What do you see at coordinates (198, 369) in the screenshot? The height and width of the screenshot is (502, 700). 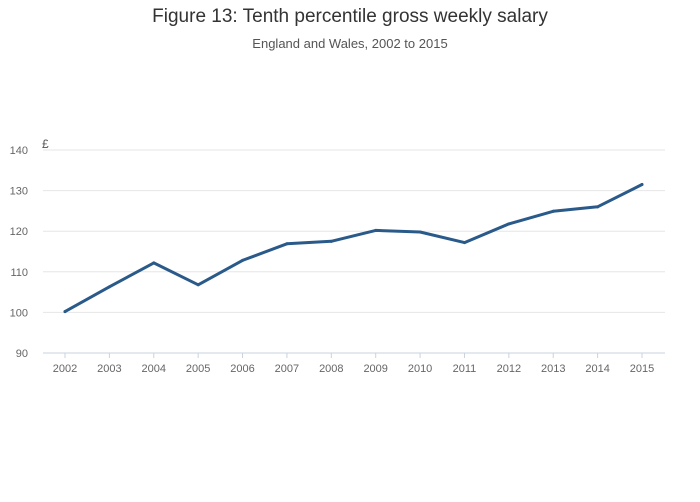 I see `x-tick-label: 2005` at bounding box center [198, 369].